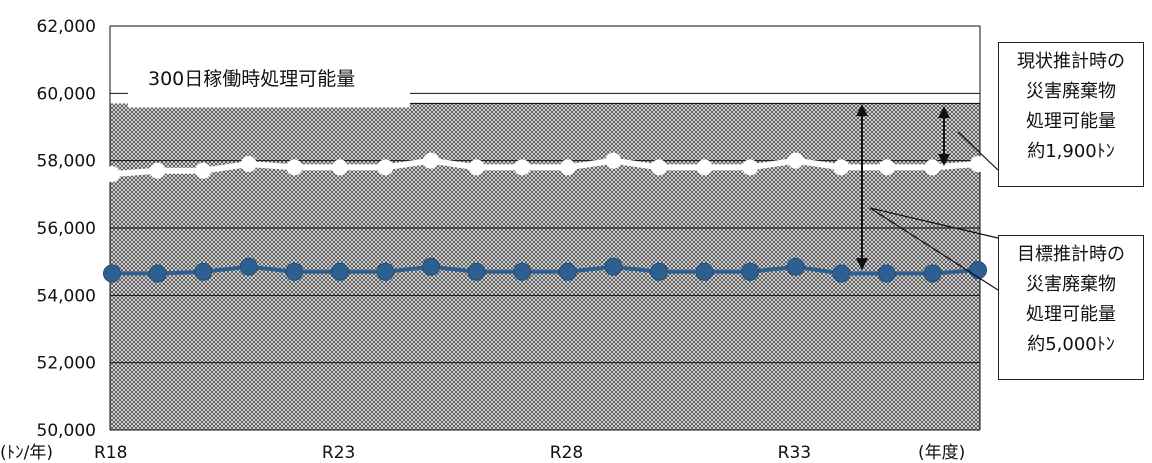 The width and height of the screenshot is (1152, 463). I want to click on y-tick-label: 56,000, so click(66, 229).